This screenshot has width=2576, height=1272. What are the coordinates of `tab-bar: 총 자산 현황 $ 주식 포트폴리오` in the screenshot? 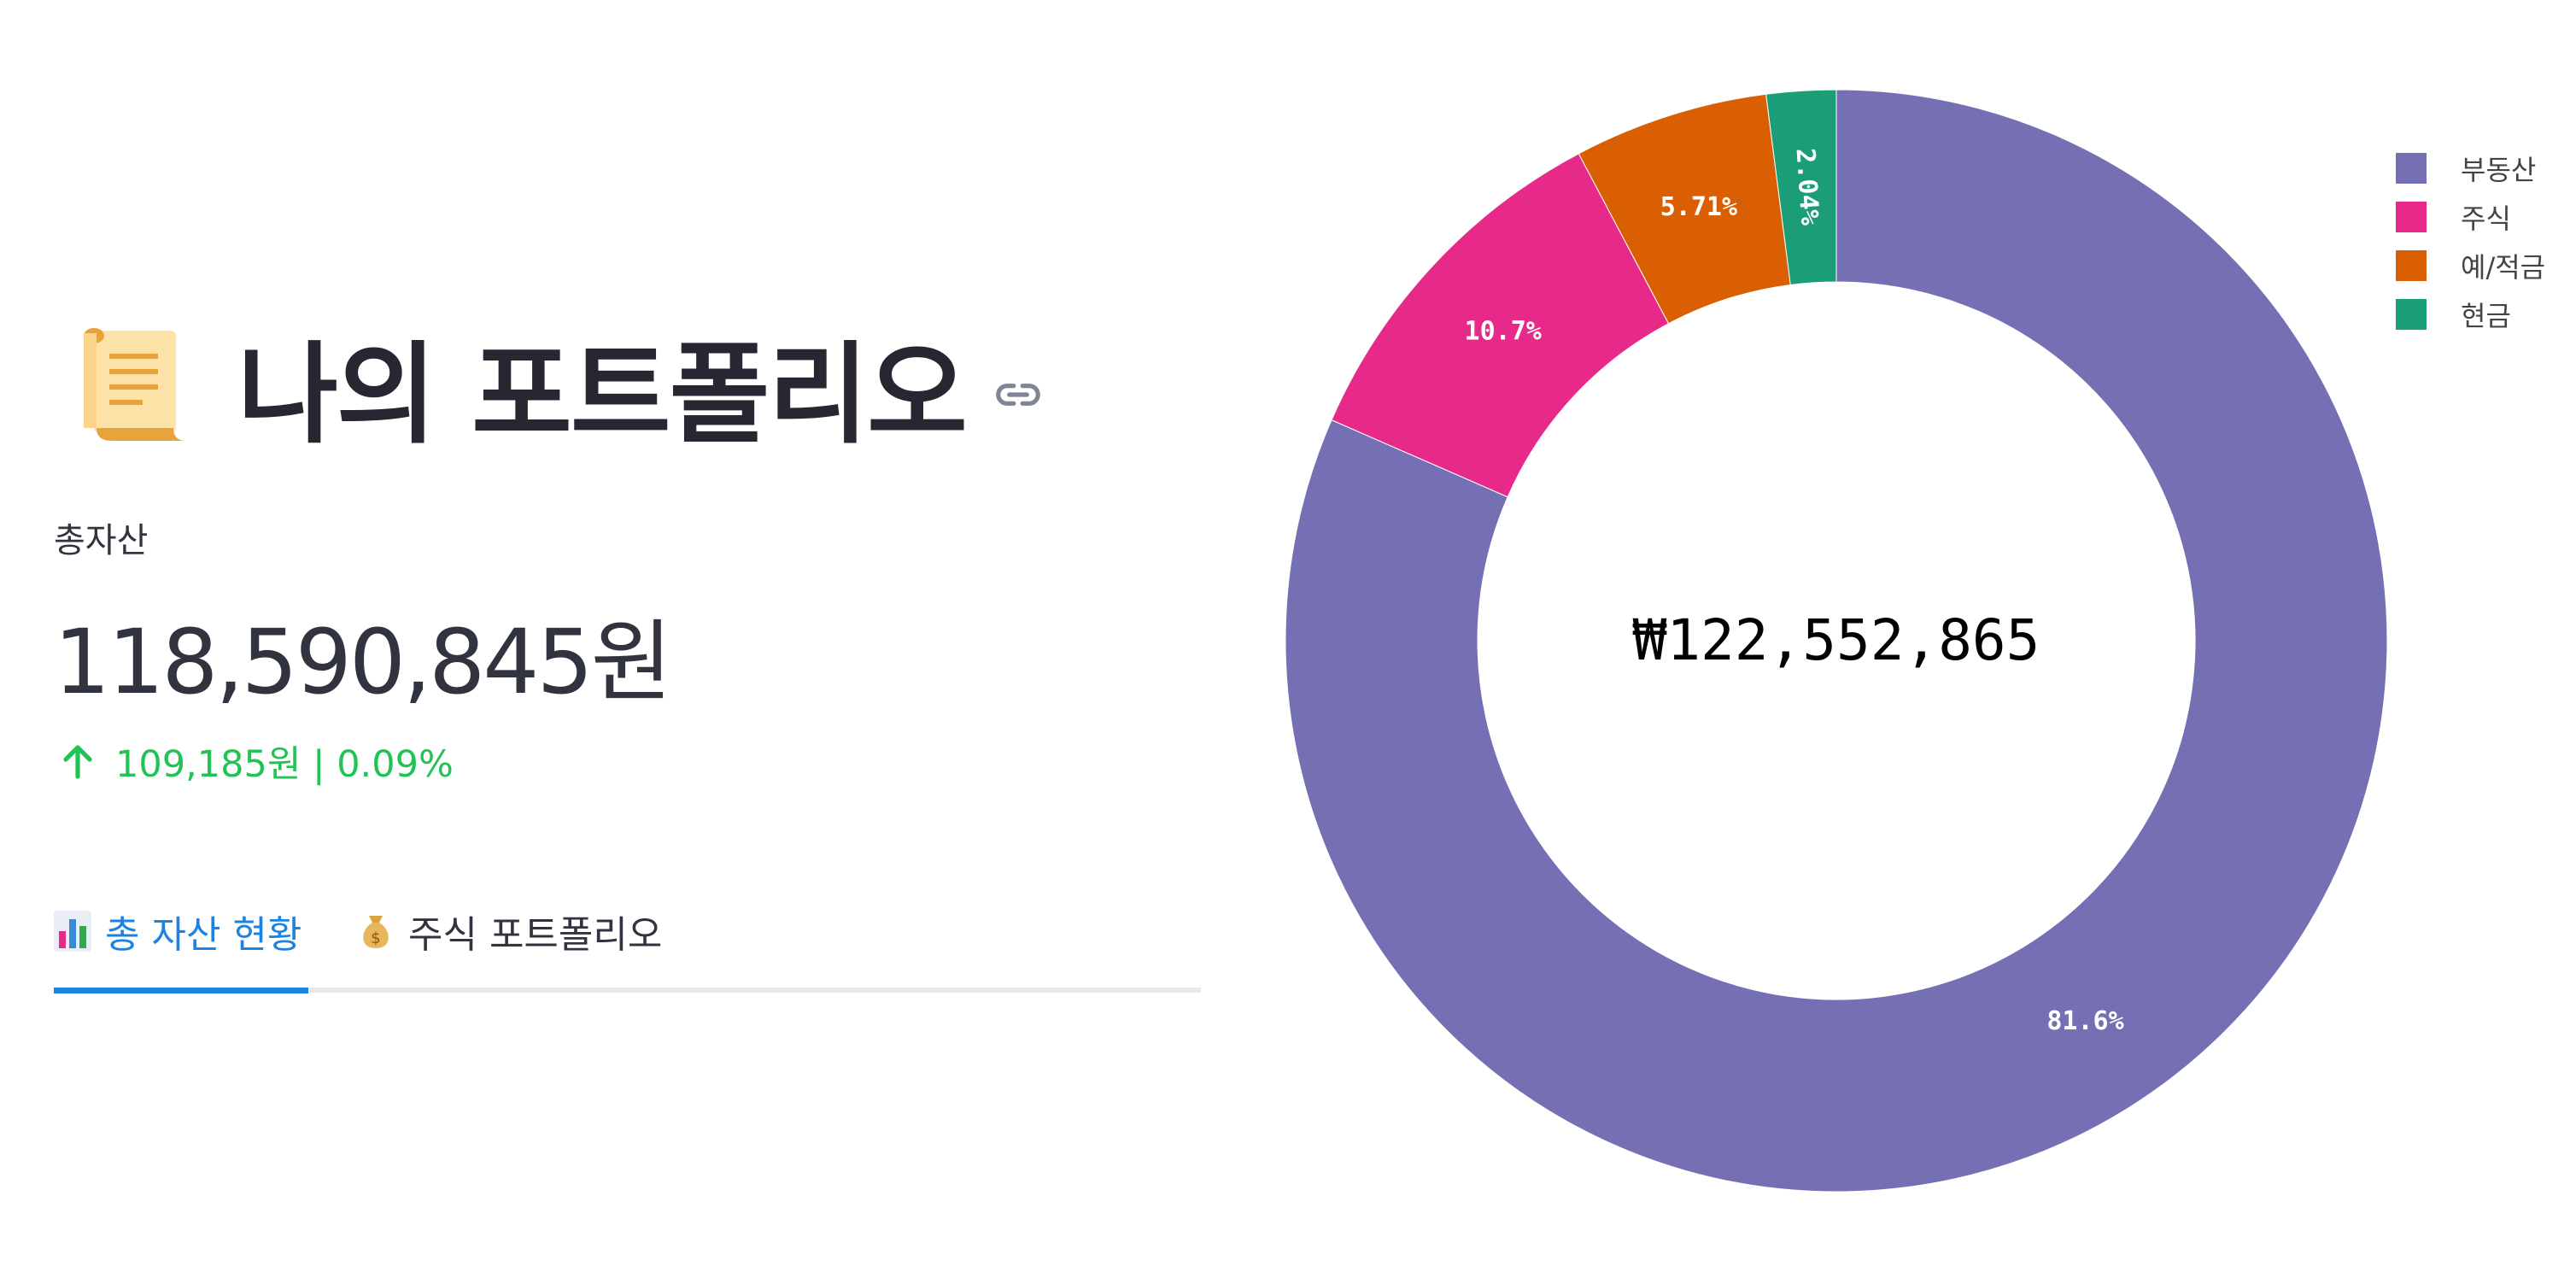 It's located at (627, 941).